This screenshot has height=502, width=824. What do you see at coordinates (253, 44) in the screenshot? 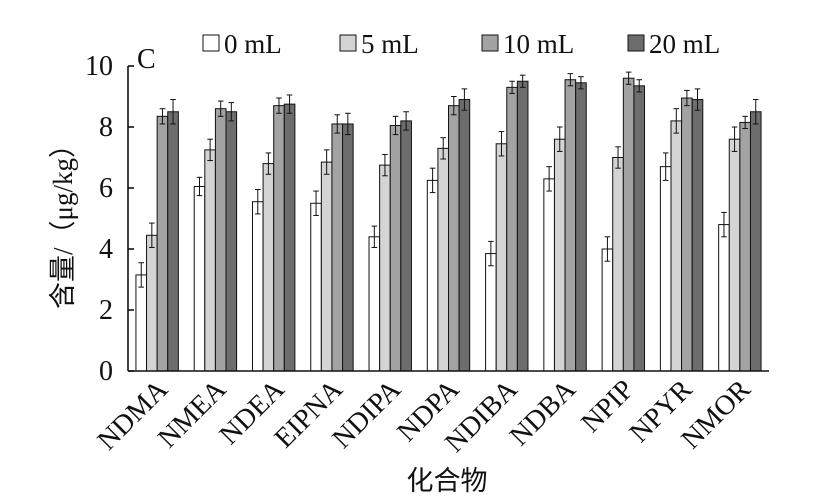
I see `legend-label-0ml: 0 mL` at bounding box center [253, 44].